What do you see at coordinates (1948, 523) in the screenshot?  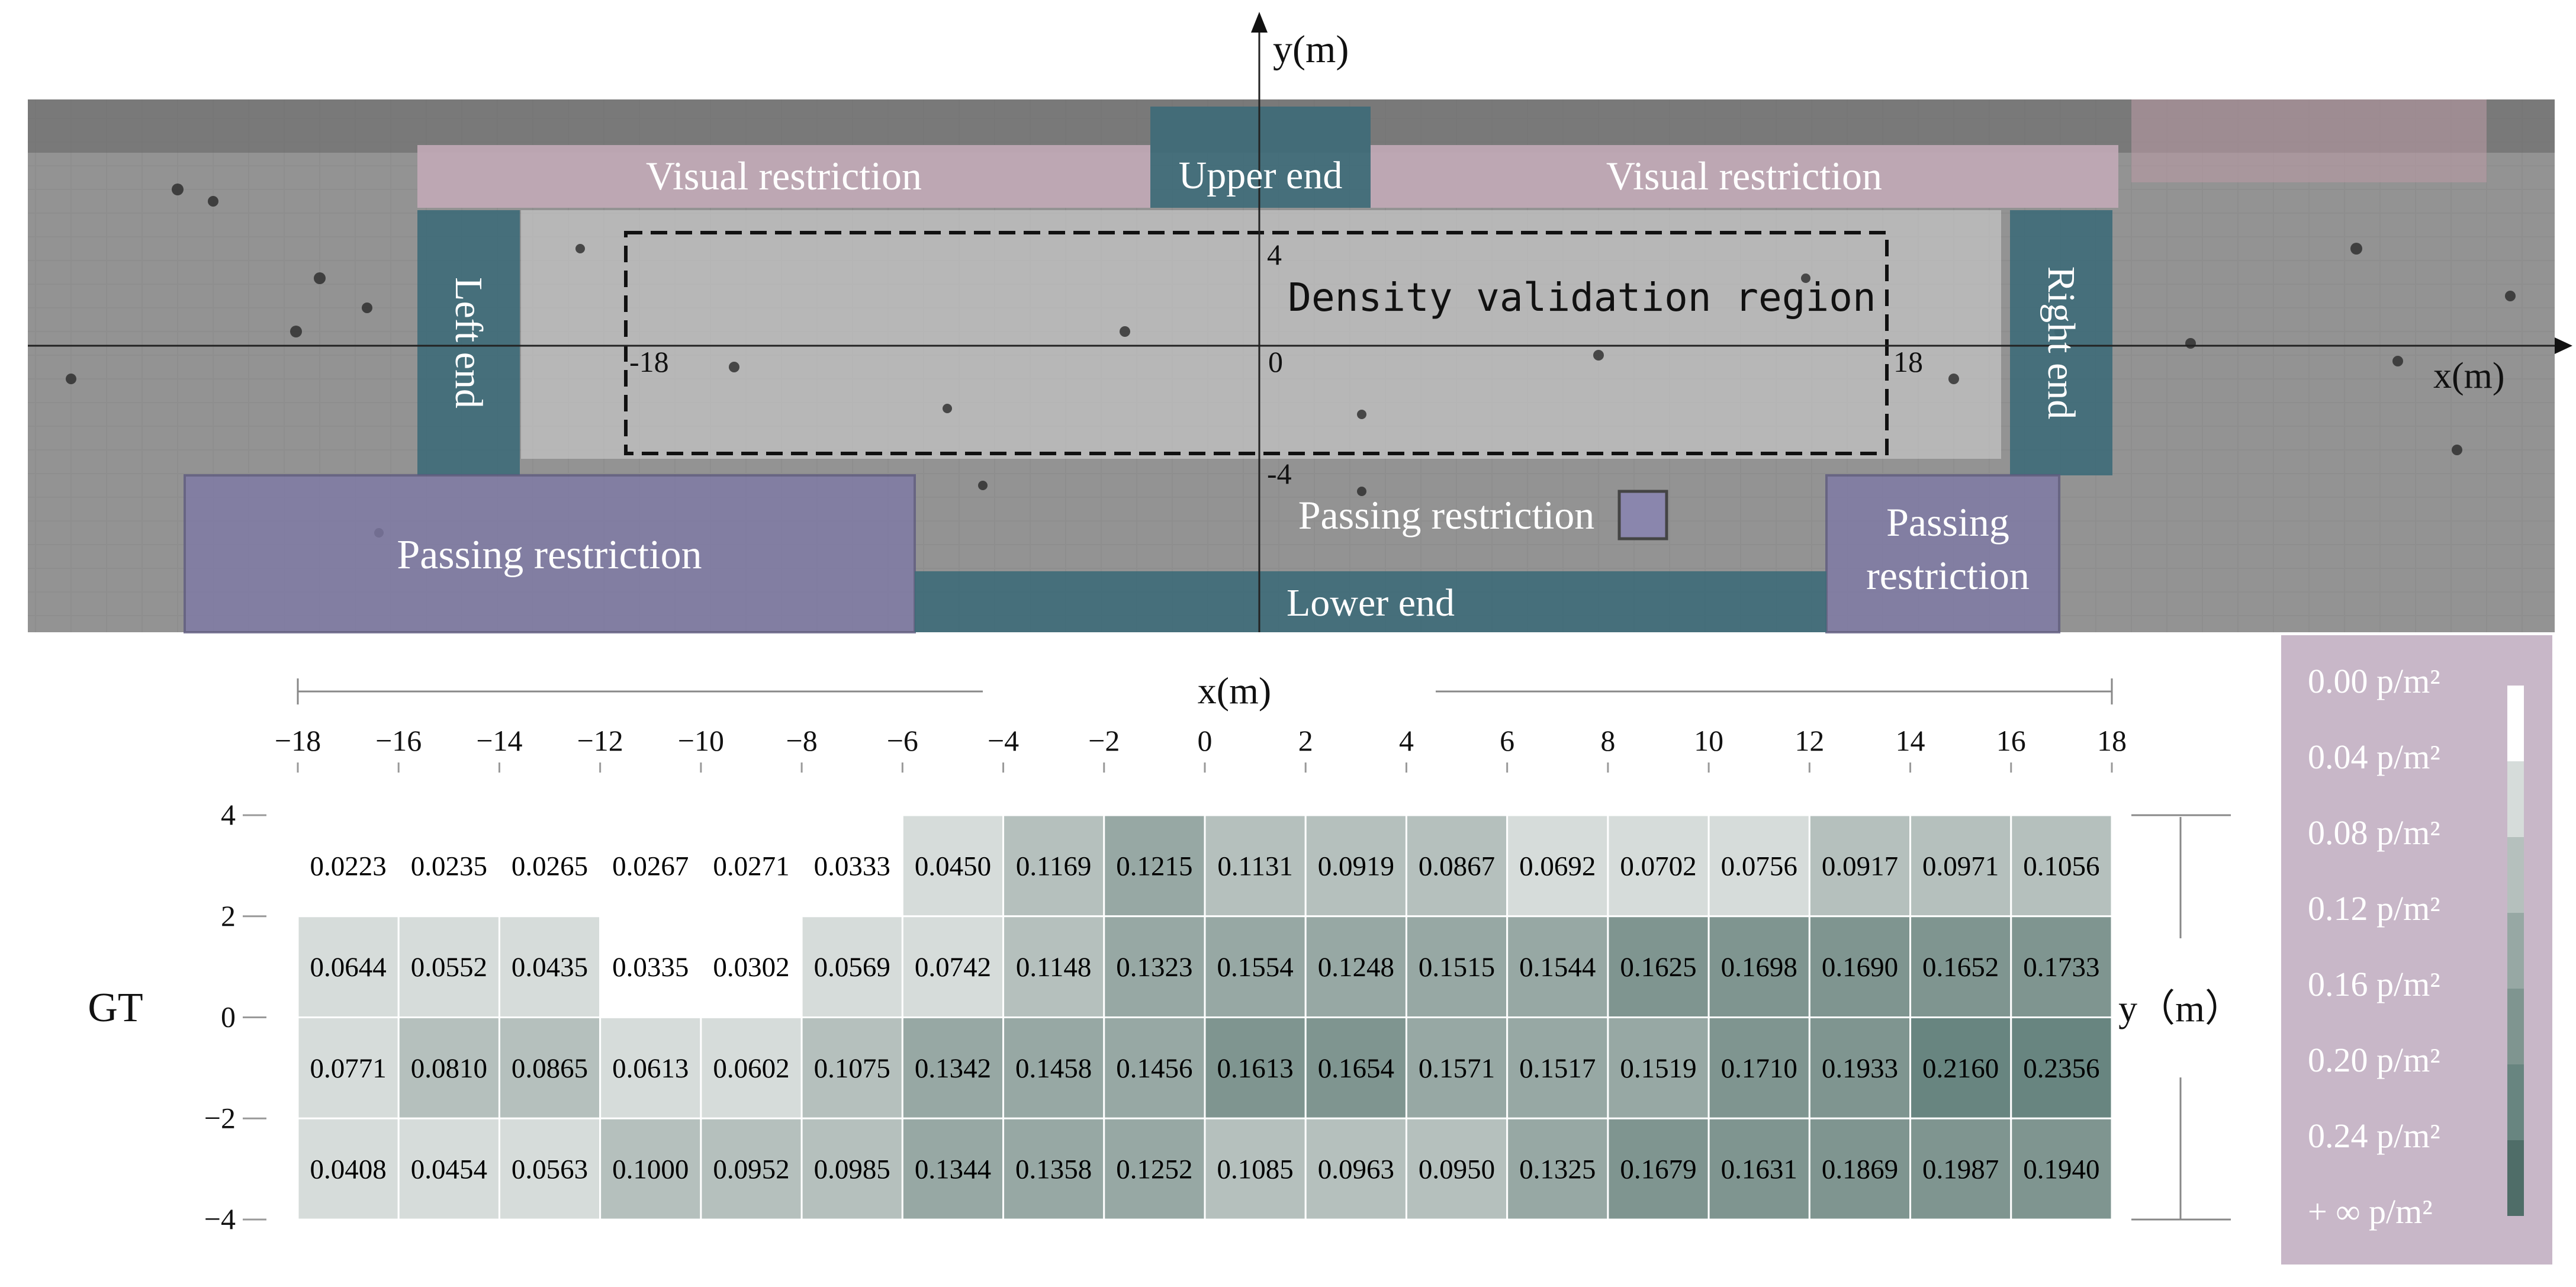 I see `passing-restriction-right-label-line1: Passing` at bounding box center [1948, 523].